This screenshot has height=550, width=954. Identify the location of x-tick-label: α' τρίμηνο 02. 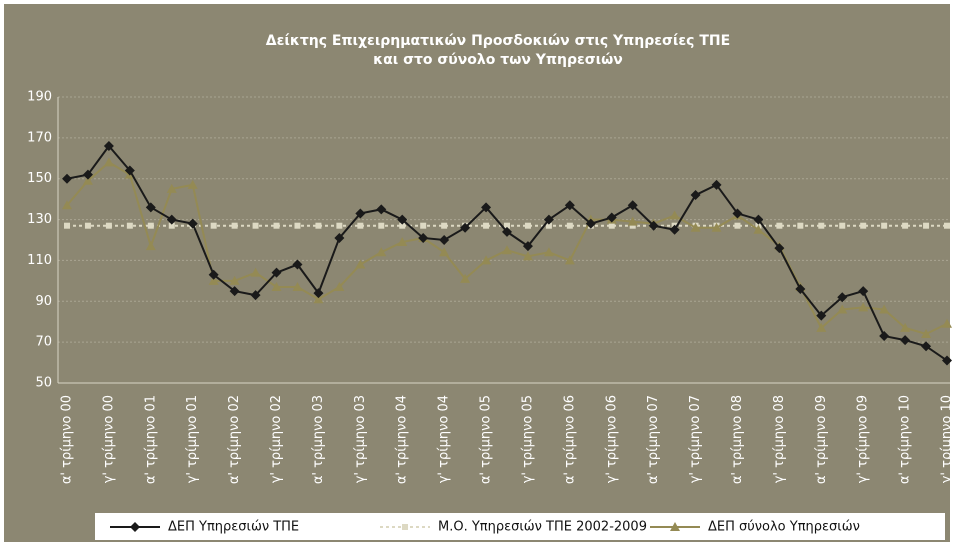
(234, 439).